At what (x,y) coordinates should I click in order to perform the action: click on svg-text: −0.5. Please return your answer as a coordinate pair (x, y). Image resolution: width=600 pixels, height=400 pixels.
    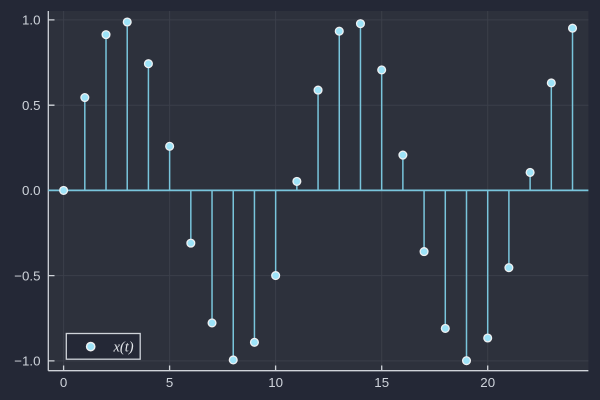
    Looking at the image, I should click on (27, 275).